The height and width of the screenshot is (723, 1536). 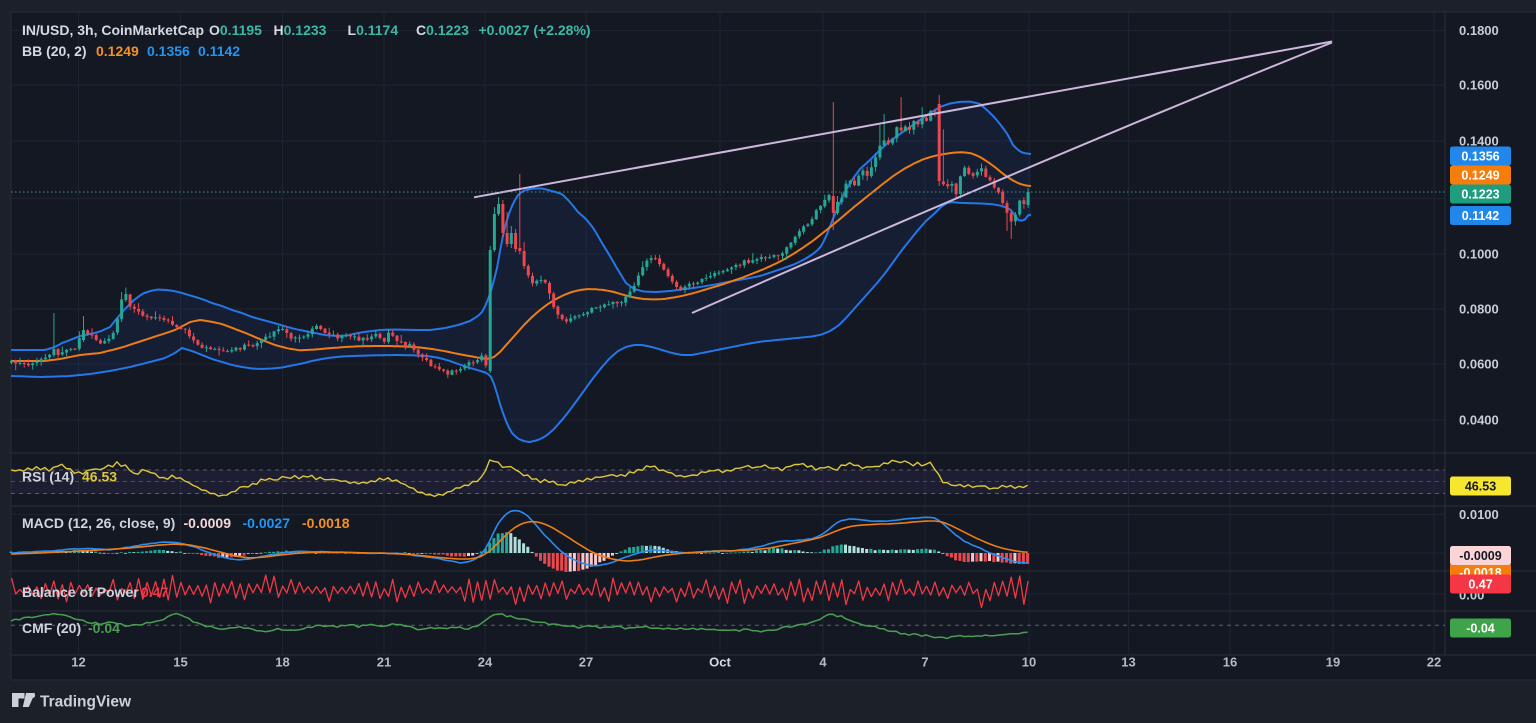 What do you see at coordinates (113, 30) in the screenshot?
I see `svg-text: IN/USD, 3h, CoinMarketCap` at bounding box center [113, 30].